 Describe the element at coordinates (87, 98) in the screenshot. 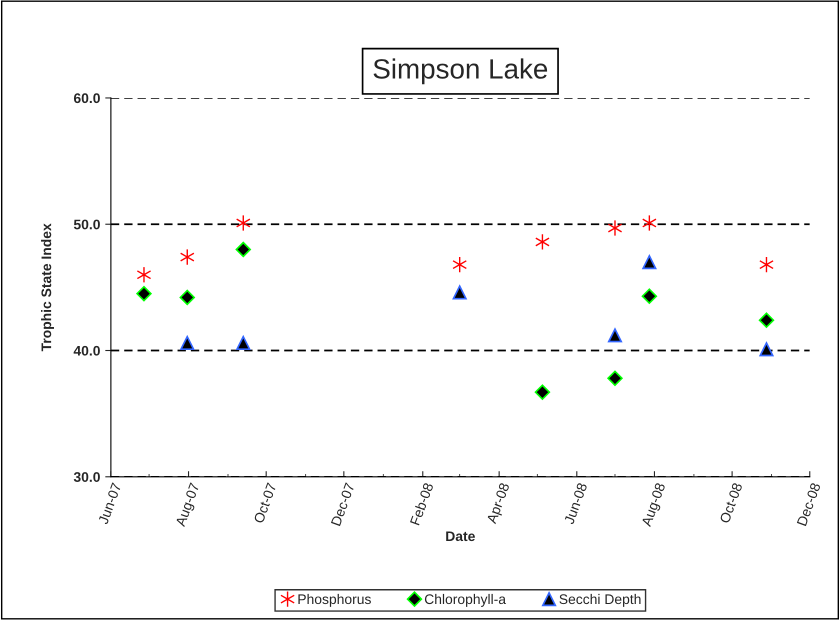

I see `y-tick-label: 60.0` at that location.